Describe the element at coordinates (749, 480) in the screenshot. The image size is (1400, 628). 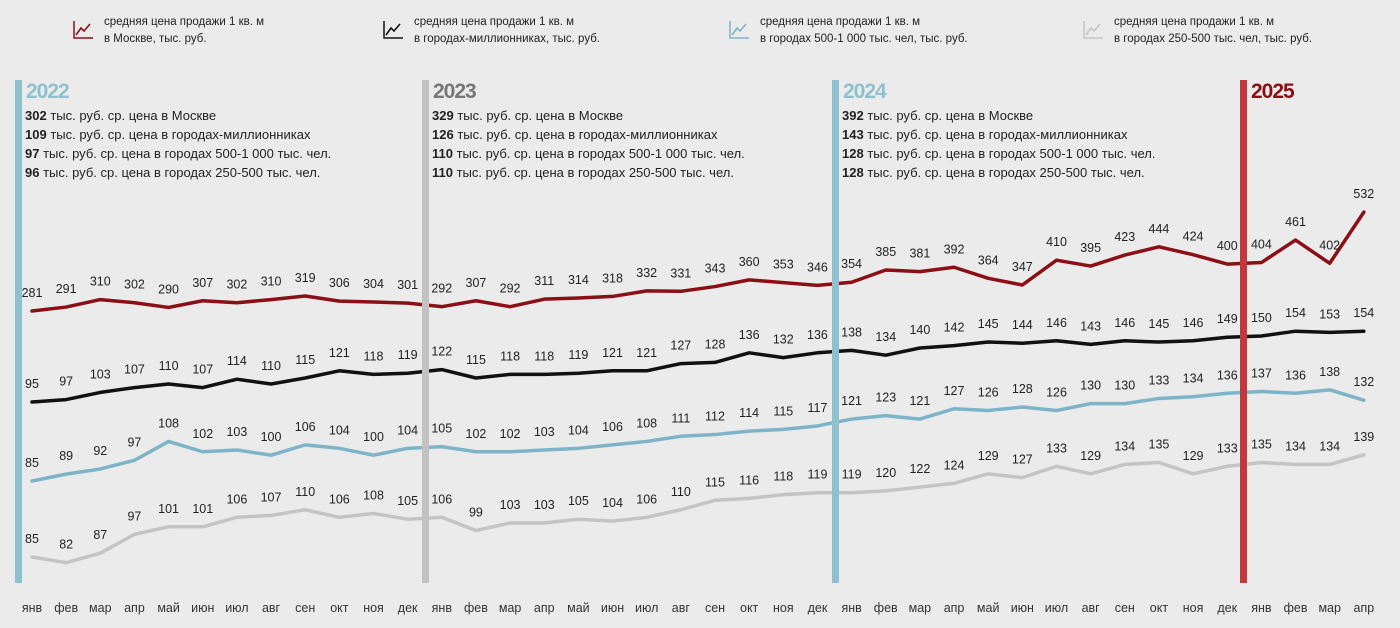
I see `data-label: 116` at that location.